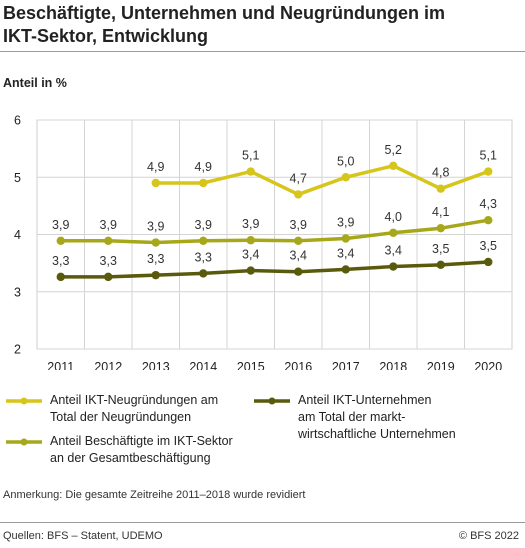 The width and height of the screenshot is (525, 548). What do you see at coordinates (298, 178) in the screenshot?
I see `data-label-0: 4,7` at bounding box center [298, 178].